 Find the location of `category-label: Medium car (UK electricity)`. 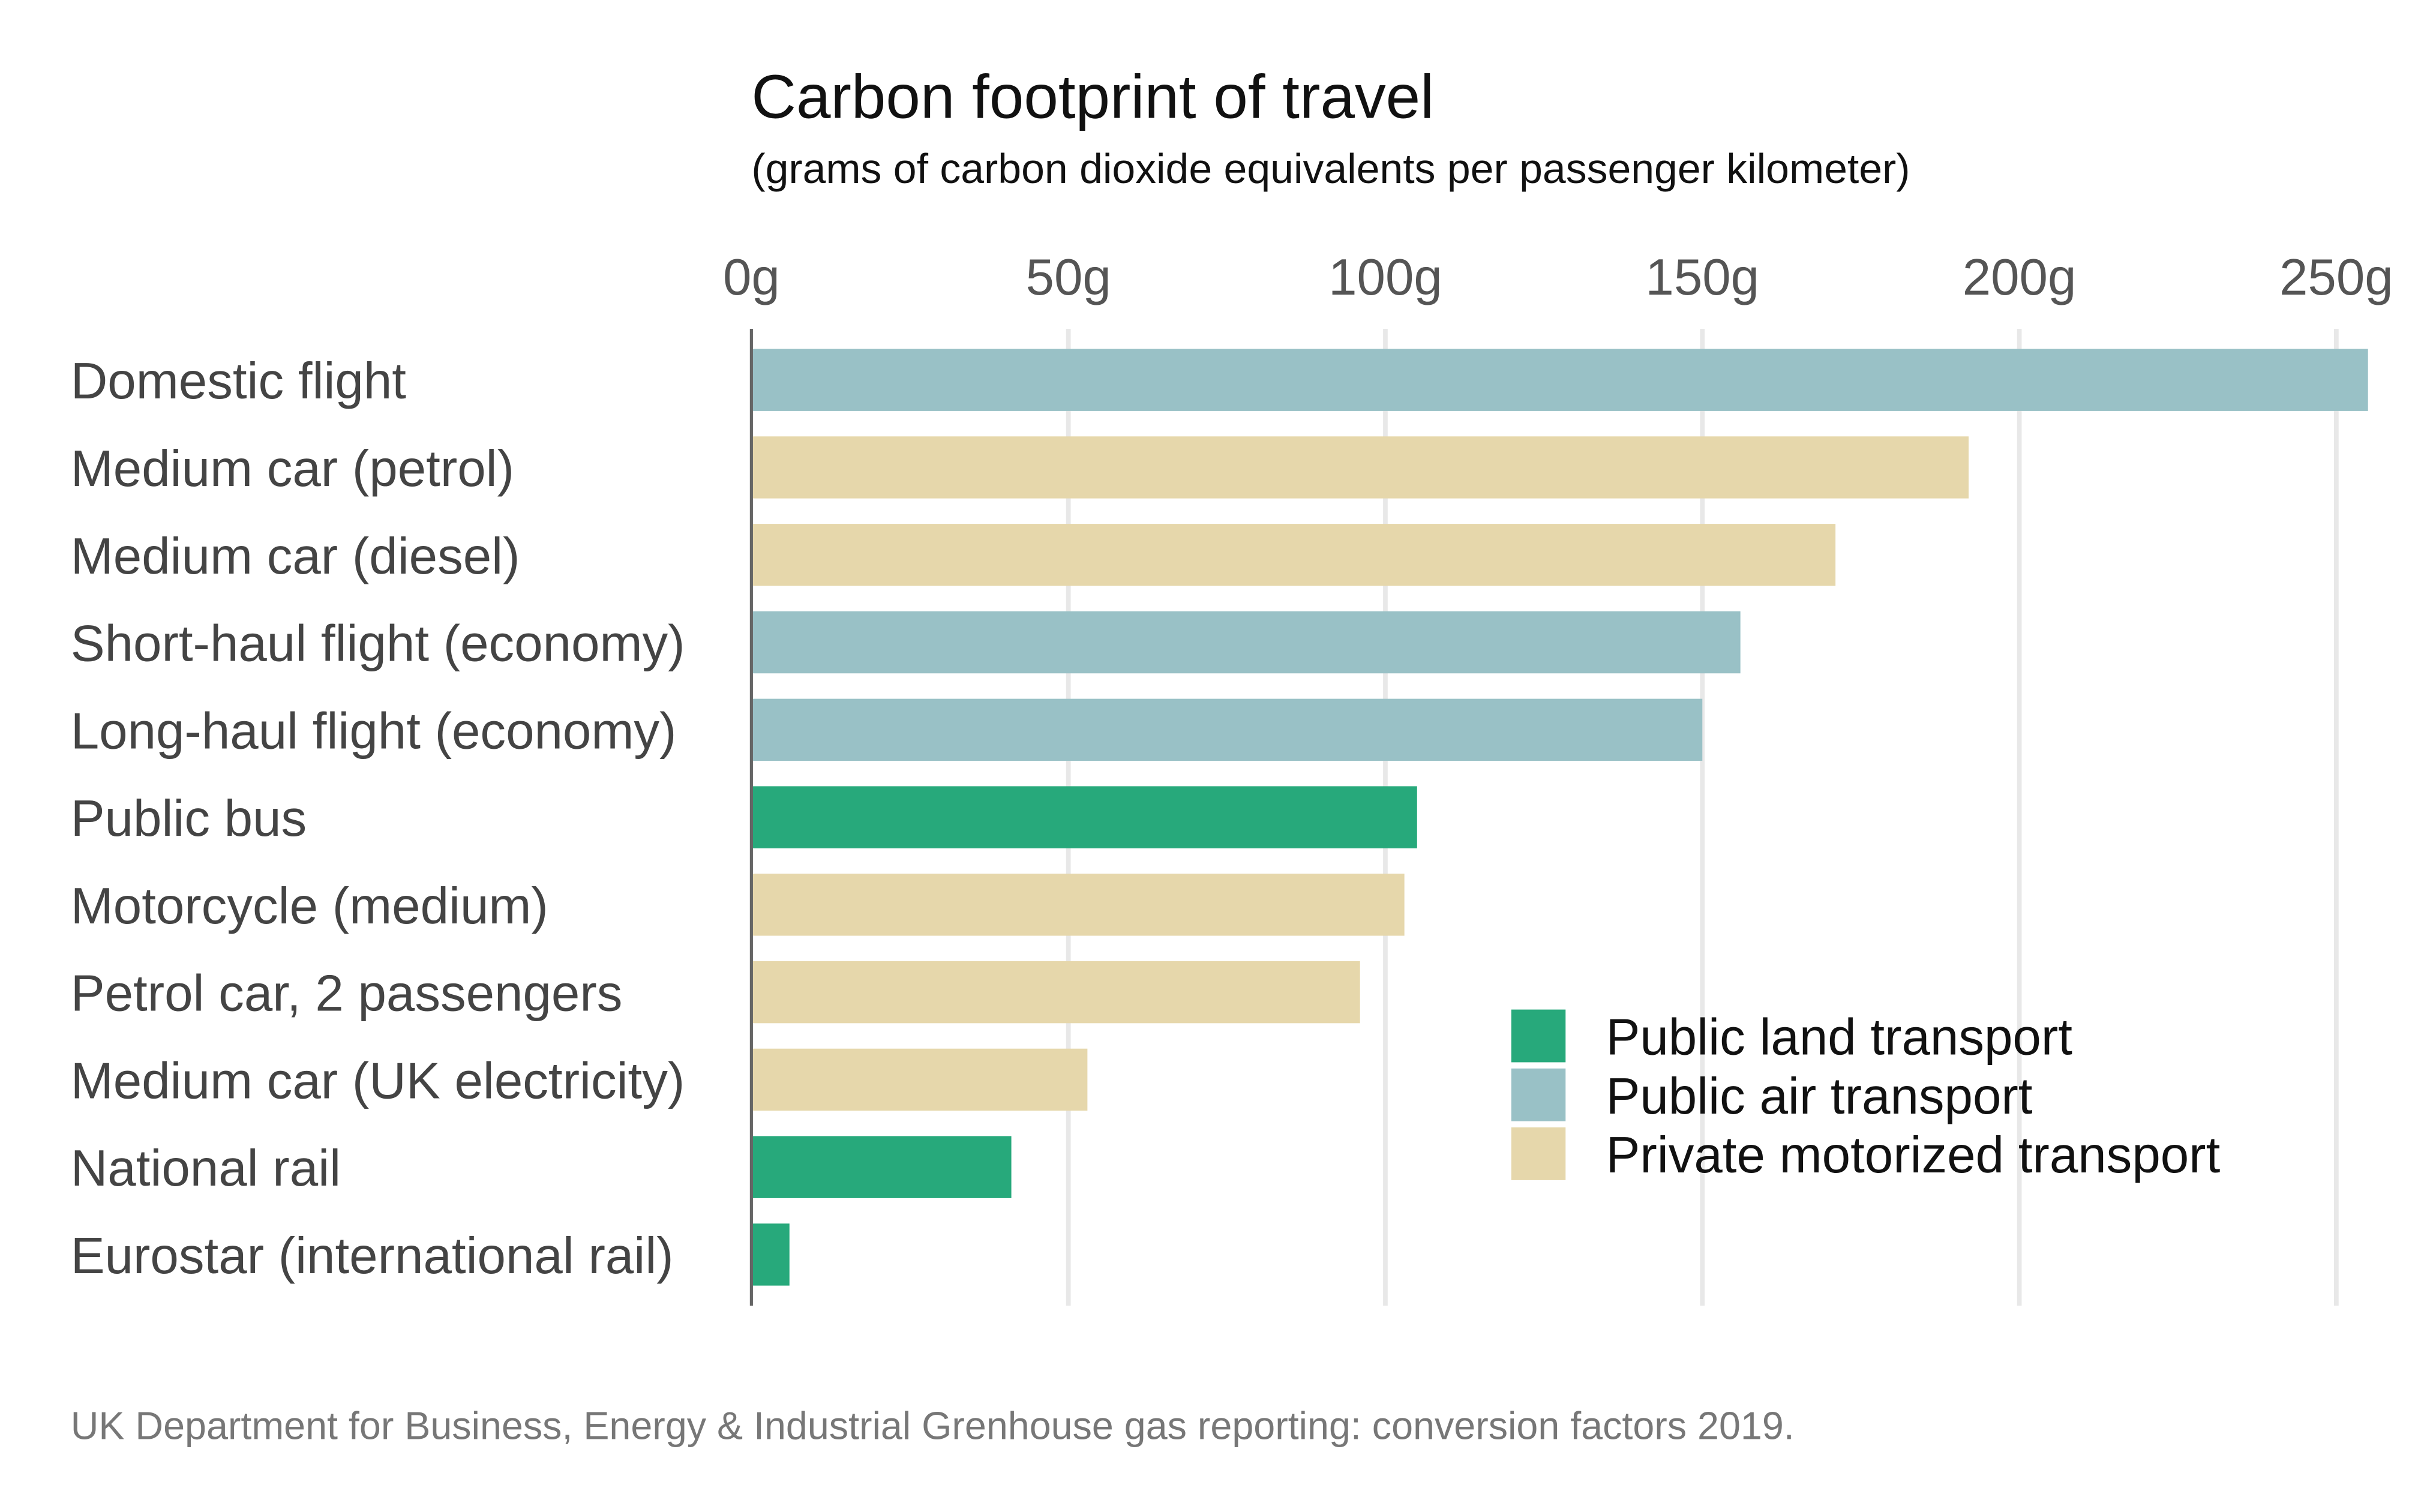

category-label: Medium car (UK electricity) is located at coordinates (378, 1080).